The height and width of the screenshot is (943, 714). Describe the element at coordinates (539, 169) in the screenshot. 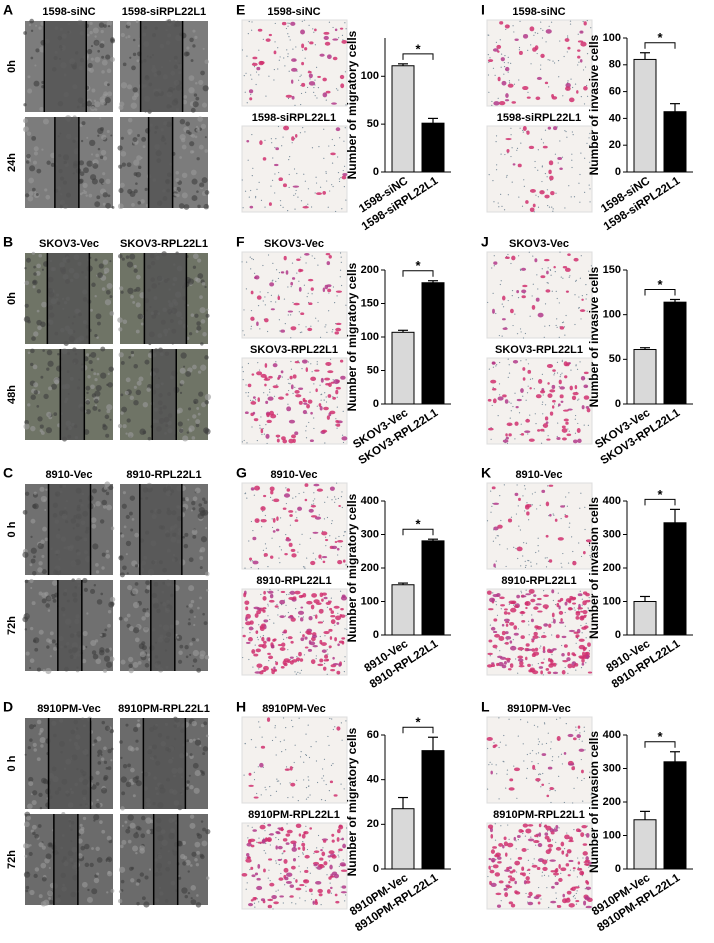

I see `micrograph-bg` at that location.